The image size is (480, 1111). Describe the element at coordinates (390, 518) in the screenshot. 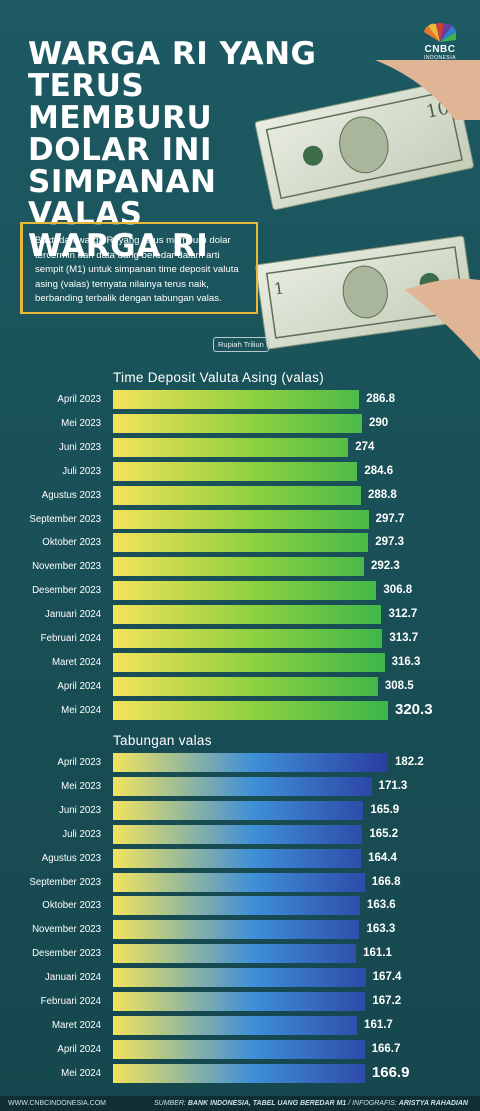

I see `td-value-label: 297.7` at that location.